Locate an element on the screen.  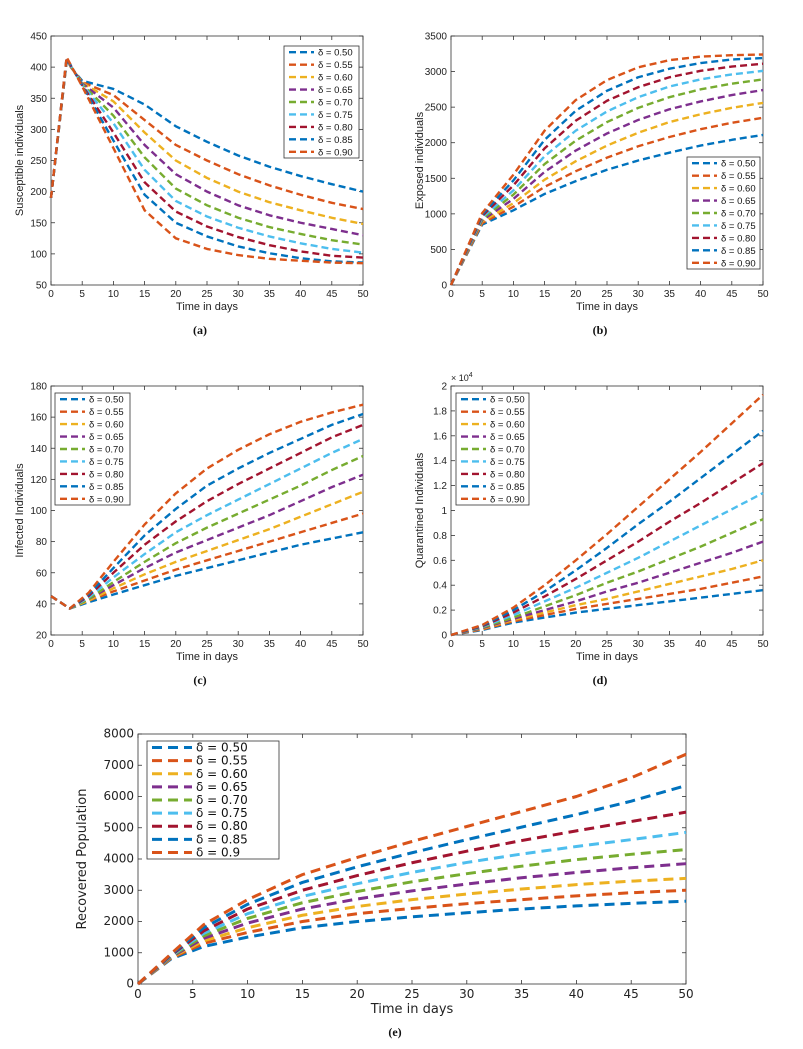
legend-entry: δ = 0.70 is located at coordinates (106, 450).